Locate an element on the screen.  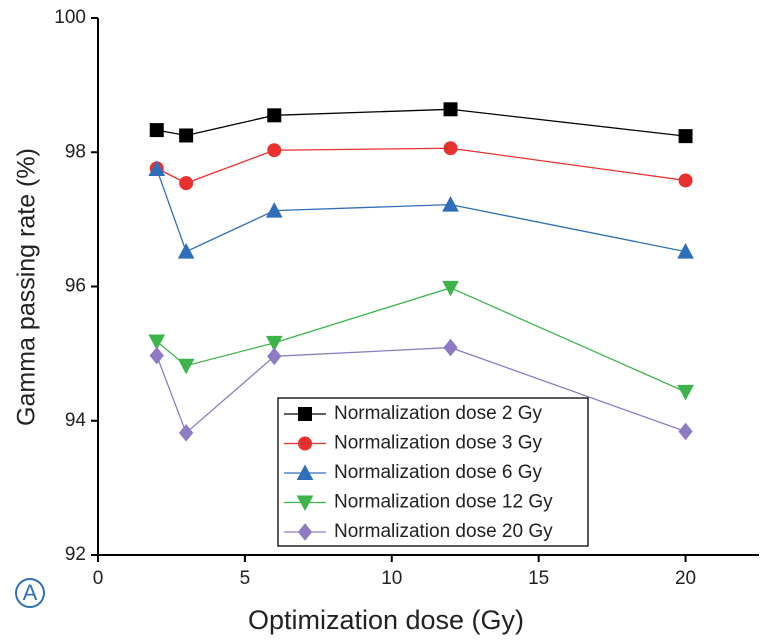
x-tick-label: 5 is located at coordinates (245, 578).